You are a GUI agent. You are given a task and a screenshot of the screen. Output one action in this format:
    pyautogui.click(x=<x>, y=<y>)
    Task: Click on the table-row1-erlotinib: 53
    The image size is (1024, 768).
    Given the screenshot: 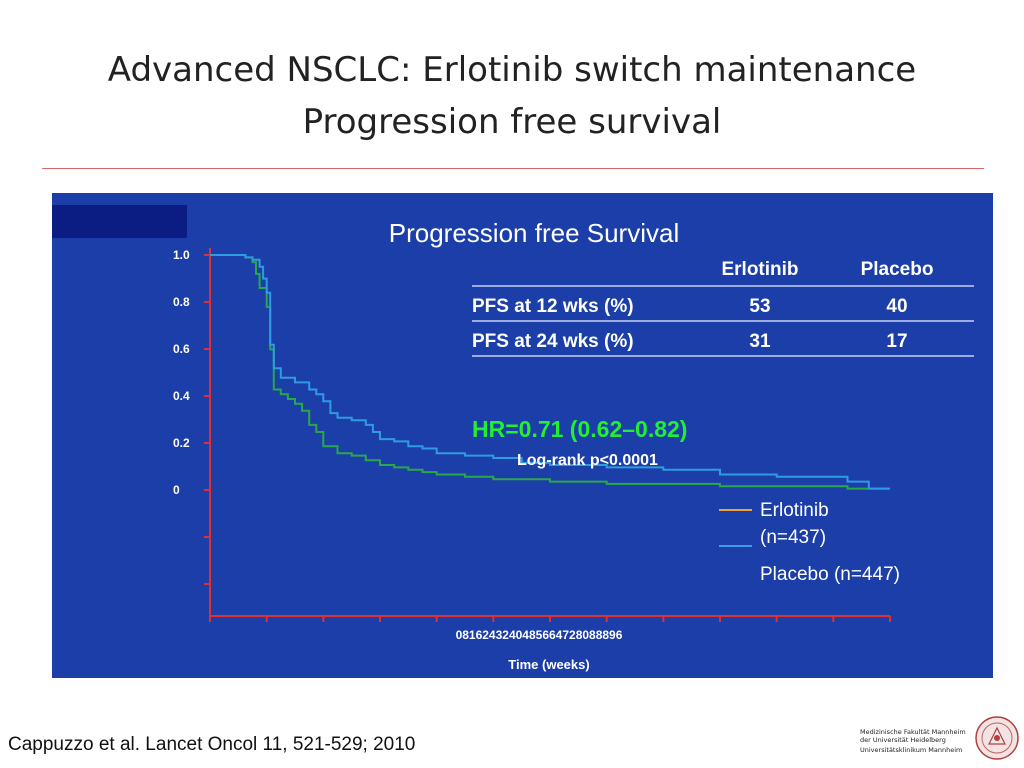 What is the action you would take?
    pyautogui.click(x=759, y=306)
    